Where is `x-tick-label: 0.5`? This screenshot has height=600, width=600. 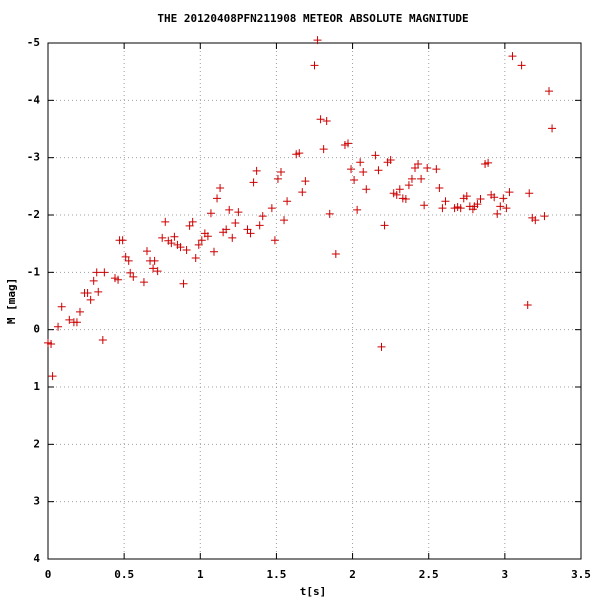 x-tick-label: 0.5 is located at coordinates (124, 574).